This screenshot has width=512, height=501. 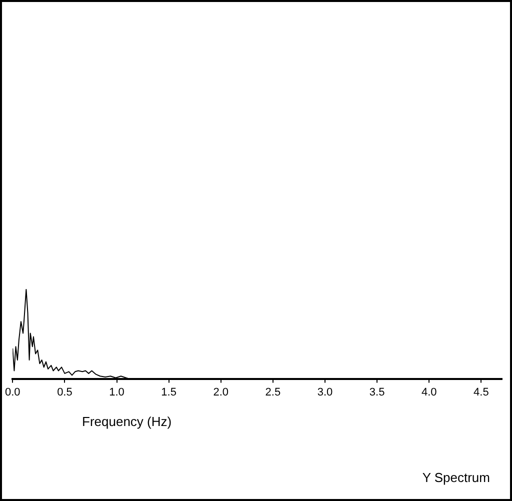 What do you see at coordinates (377, 392) in the screenshot?
I see `x-tick-label: 3.5` at bounding box center [377, 392].